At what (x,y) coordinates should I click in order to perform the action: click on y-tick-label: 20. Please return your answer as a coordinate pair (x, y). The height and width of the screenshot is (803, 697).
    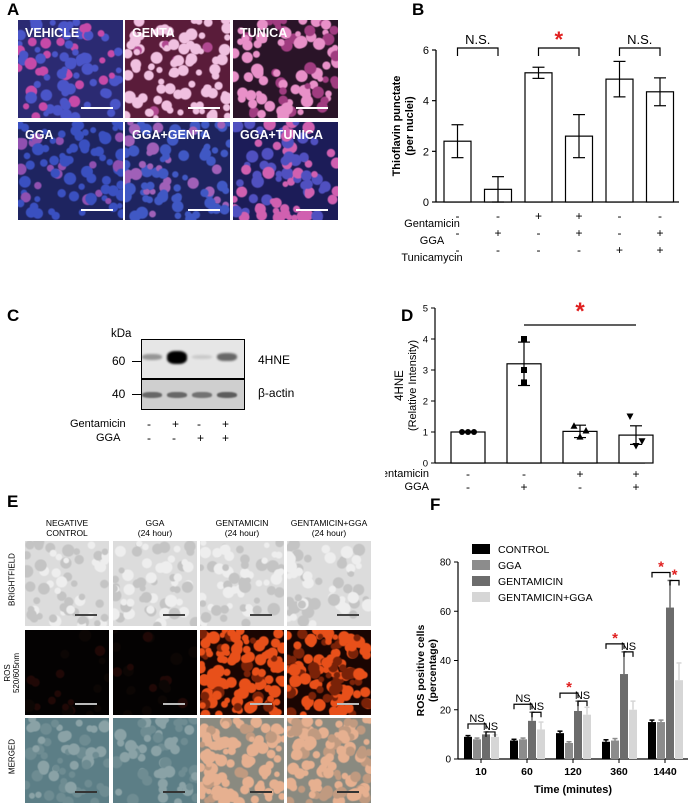
    Looking at the image, I should click on (446, 710).